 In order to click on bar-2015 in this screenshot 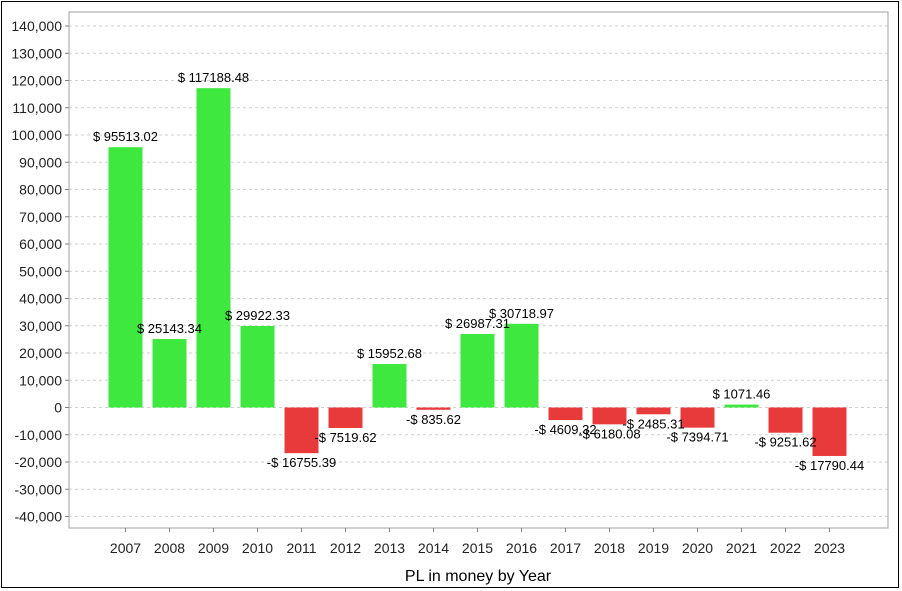, I will do `click(477, 370)`.